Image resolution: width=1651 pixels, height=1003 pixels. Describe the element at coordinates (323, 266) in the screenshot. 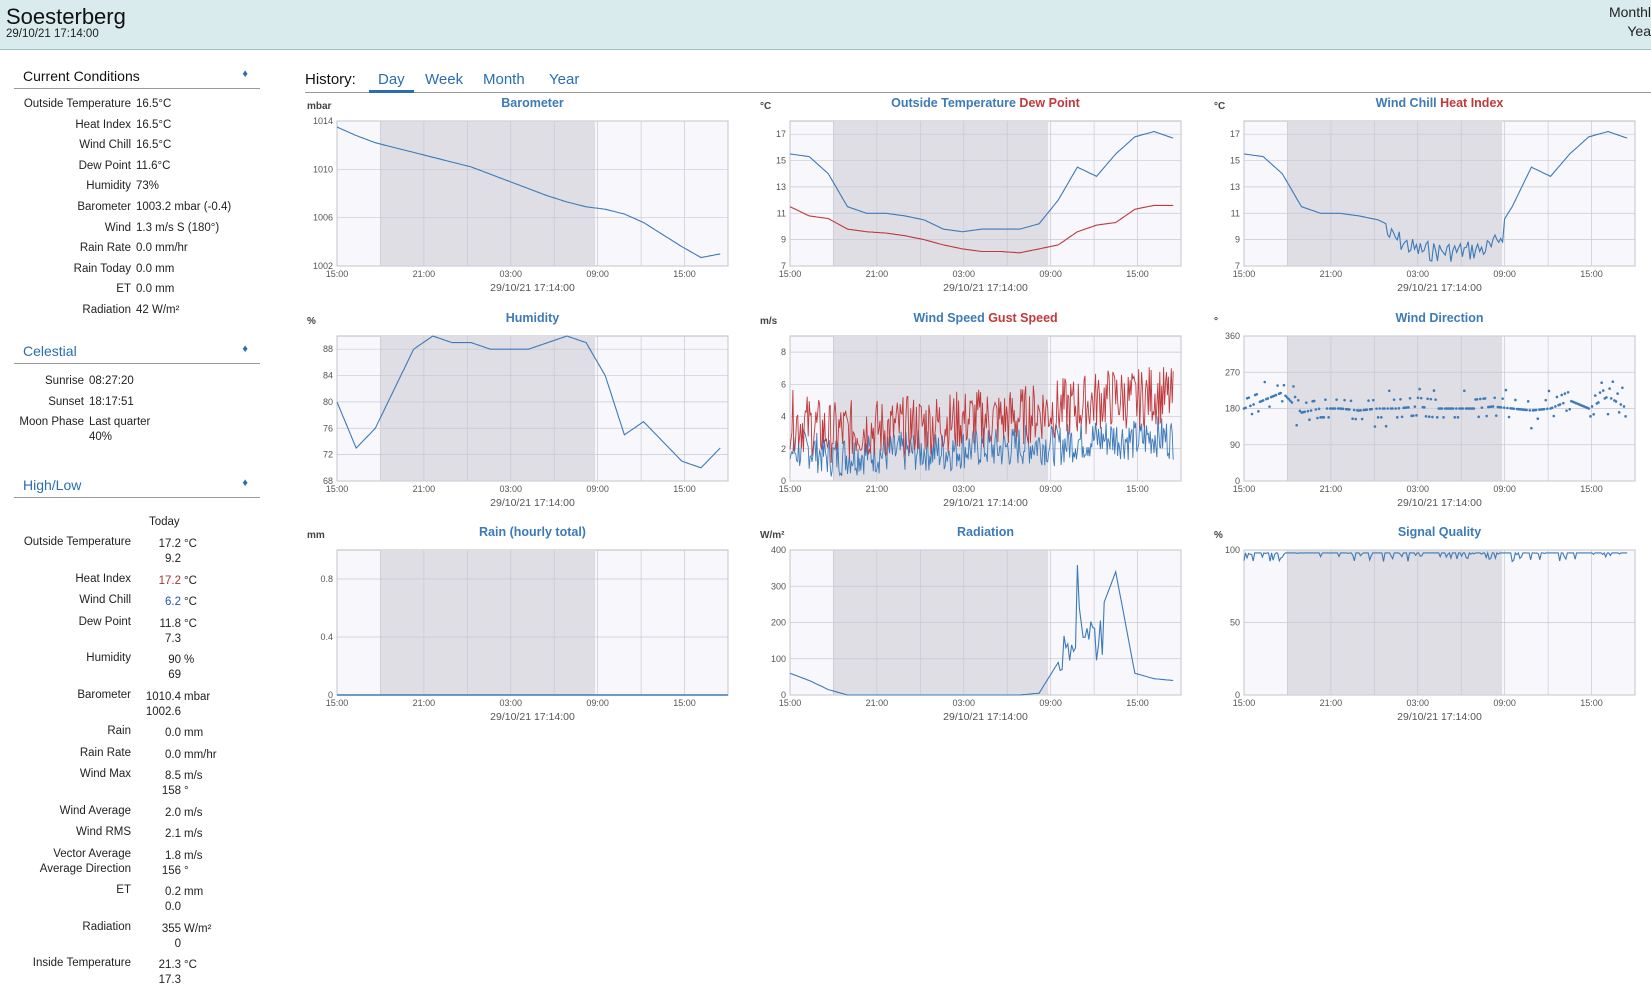

I see `y-tick-label: 1002` at that location.